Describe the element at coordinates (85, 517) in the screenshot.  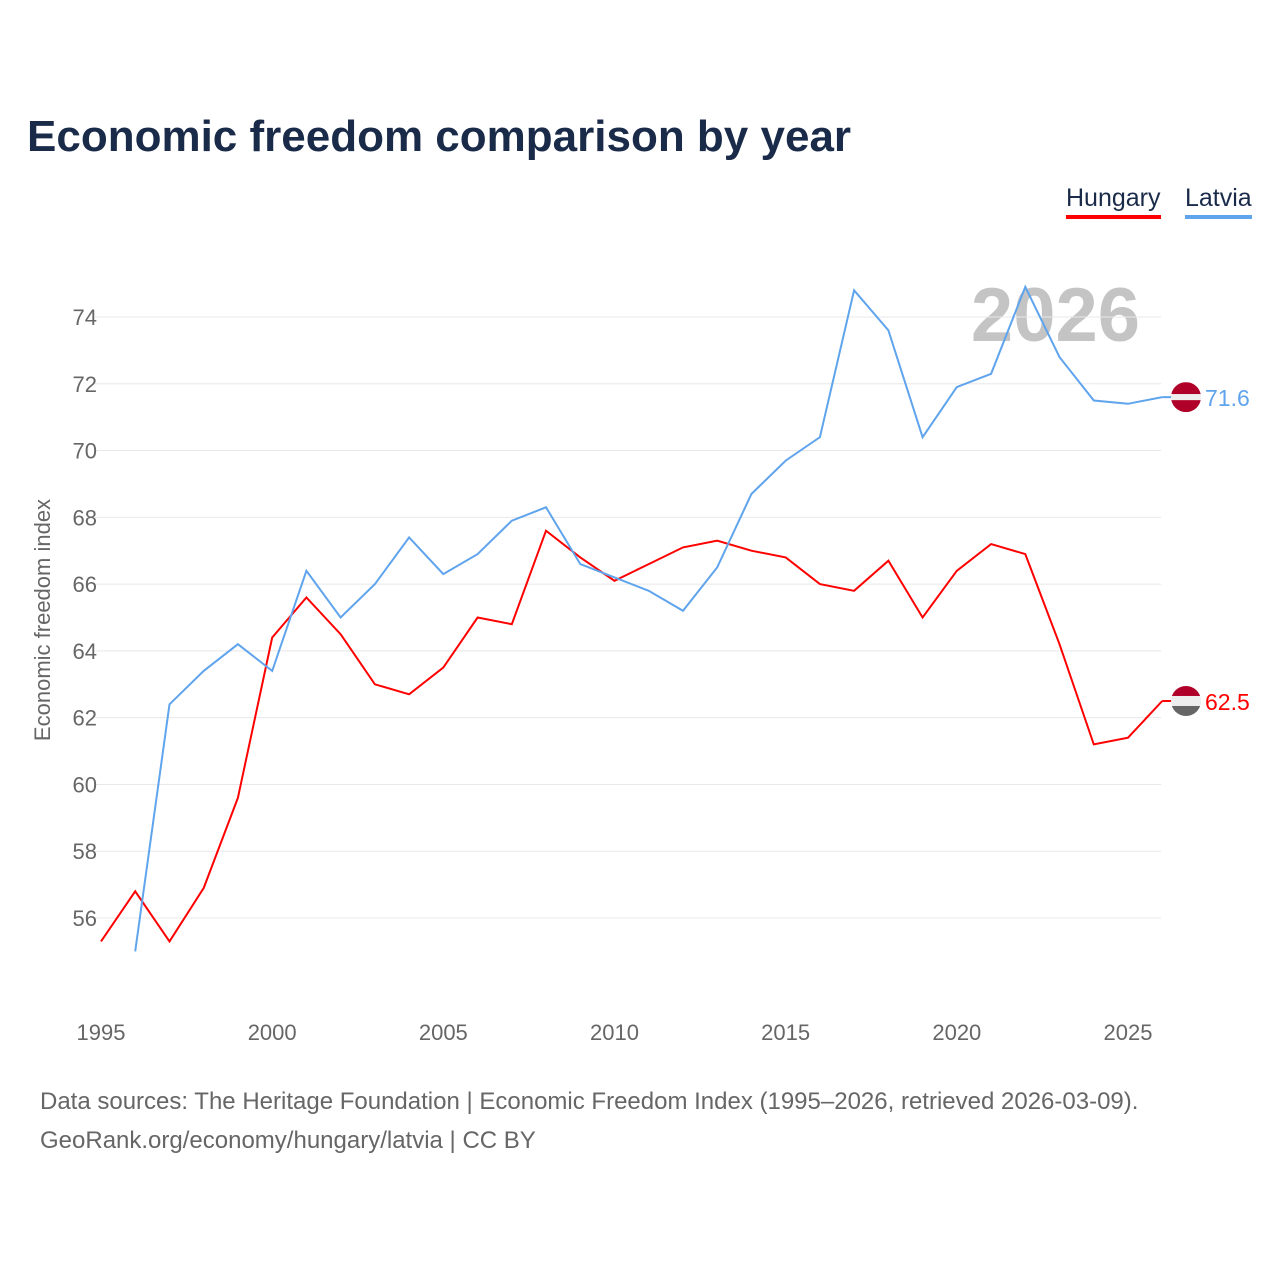
I see `y-tick-label: 68` at that location.